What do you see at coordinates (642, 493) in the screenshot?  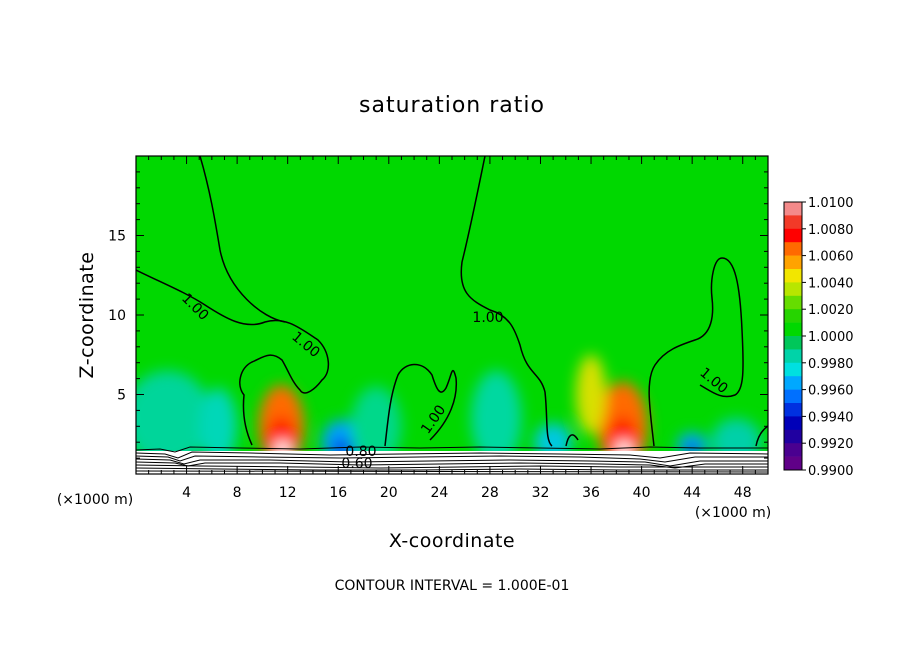 I see `x-tick-label: 40` at bounding box center [642, 493].